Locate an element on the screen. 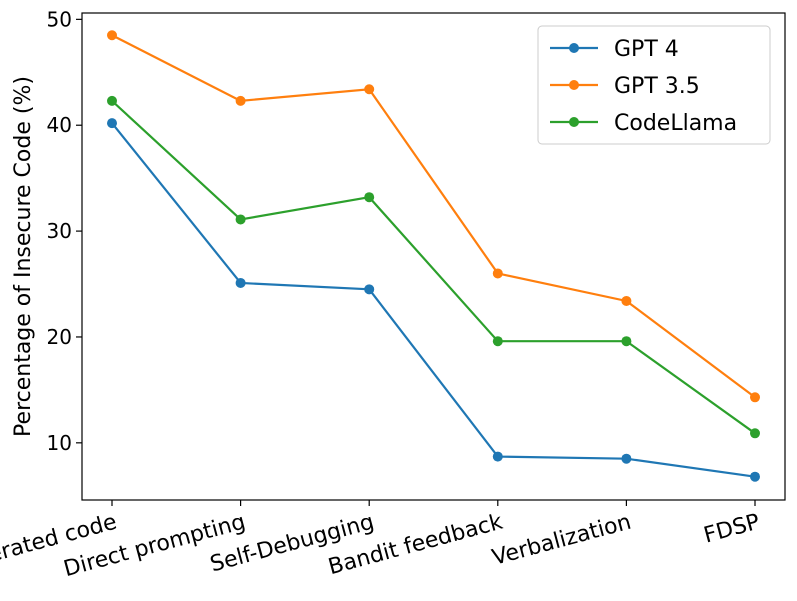 Image resolution: width=797 pixels, height=601 pixels. x-tick-label: Verbalization is located at coordinates (562, 540).